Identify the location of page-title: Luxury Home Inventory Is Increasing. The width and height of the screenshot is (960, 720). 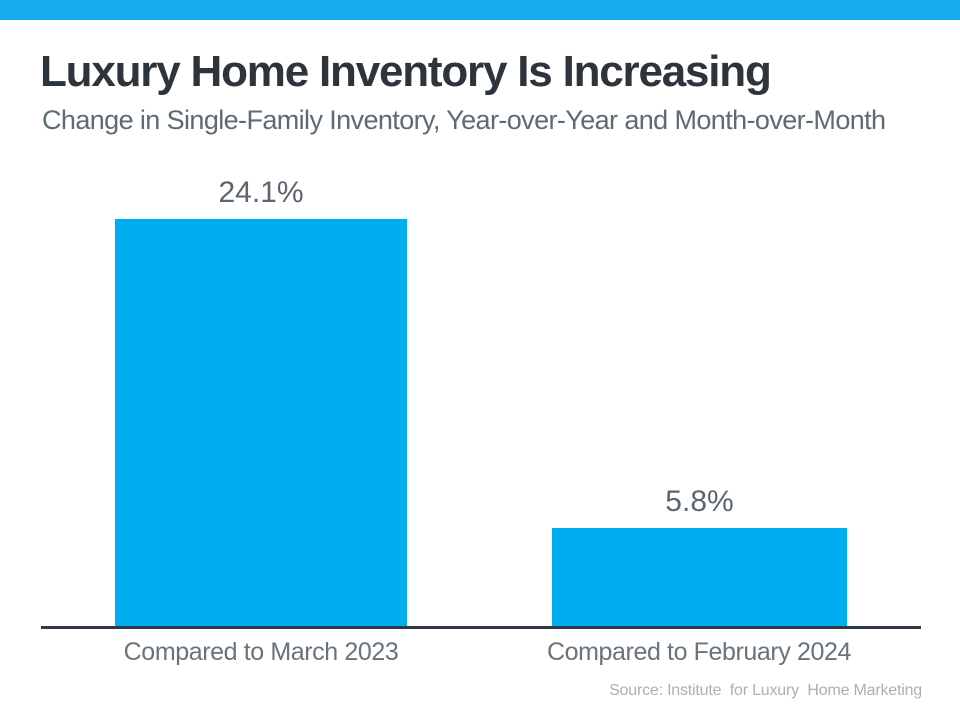
(406, 71).